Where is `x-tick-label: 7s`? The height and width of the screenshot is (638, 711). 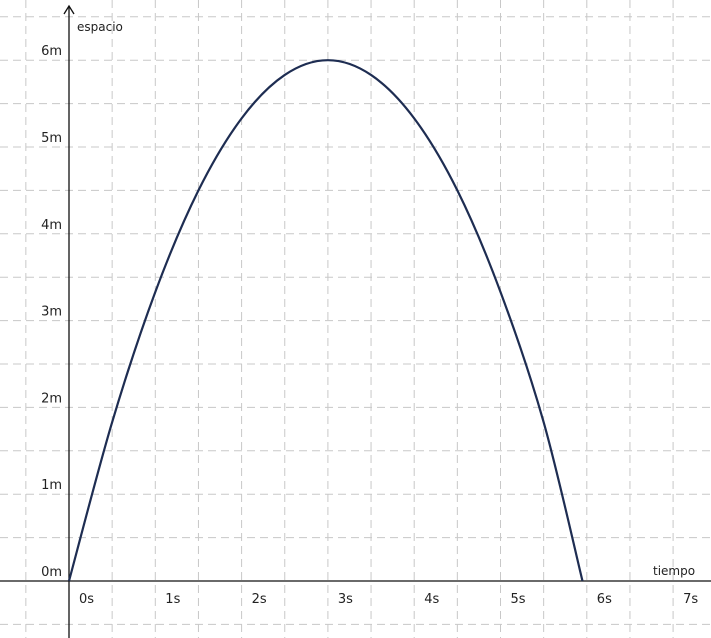
x-tick-label: 7s is located at coordinates (690, 599).